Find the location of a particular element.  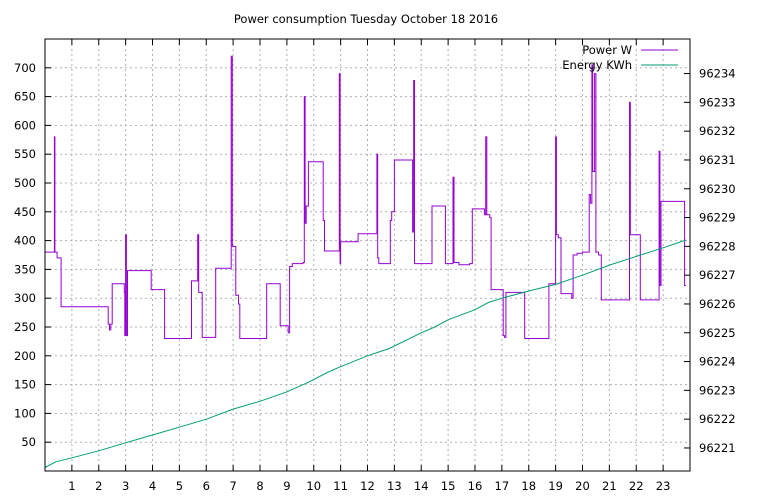

x-tick-label: 5 is located at coordinates (179, 486).